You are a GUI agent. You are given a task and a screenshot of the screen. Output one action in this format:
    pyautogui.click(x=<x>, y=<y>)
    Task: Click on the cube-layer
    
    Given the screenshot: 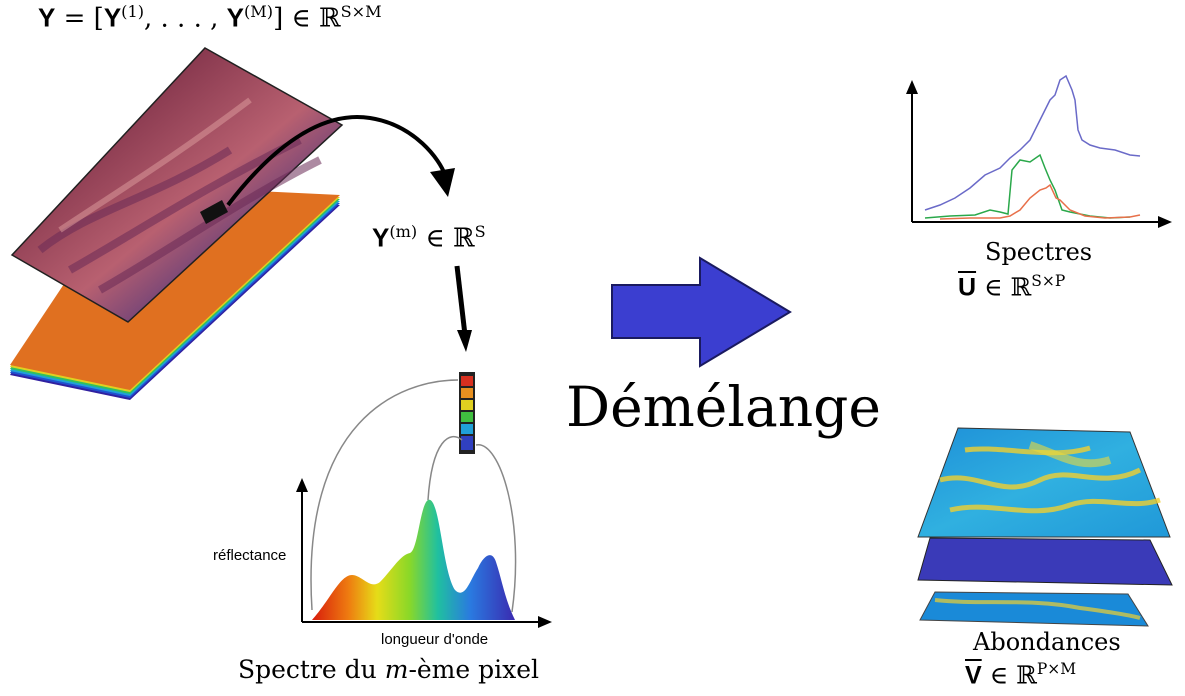 What is the action you would take?
    pyautogui.click(x=175, y=287)
    